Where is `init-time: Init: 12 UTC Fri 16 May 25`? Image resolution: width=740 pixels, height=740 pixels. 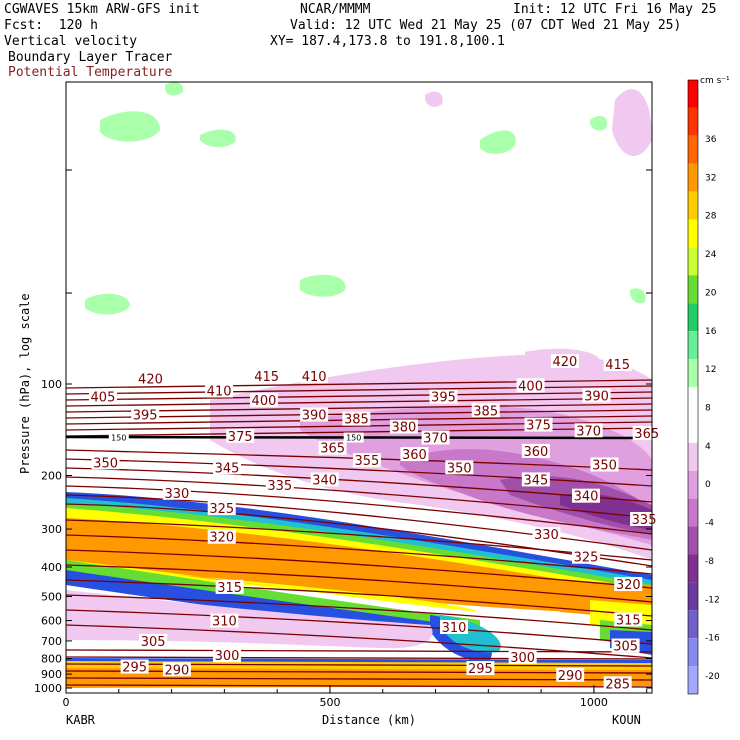 init-time: Init: 12 UTC Fri 16 May 25 is located at coordinates (615, 9).